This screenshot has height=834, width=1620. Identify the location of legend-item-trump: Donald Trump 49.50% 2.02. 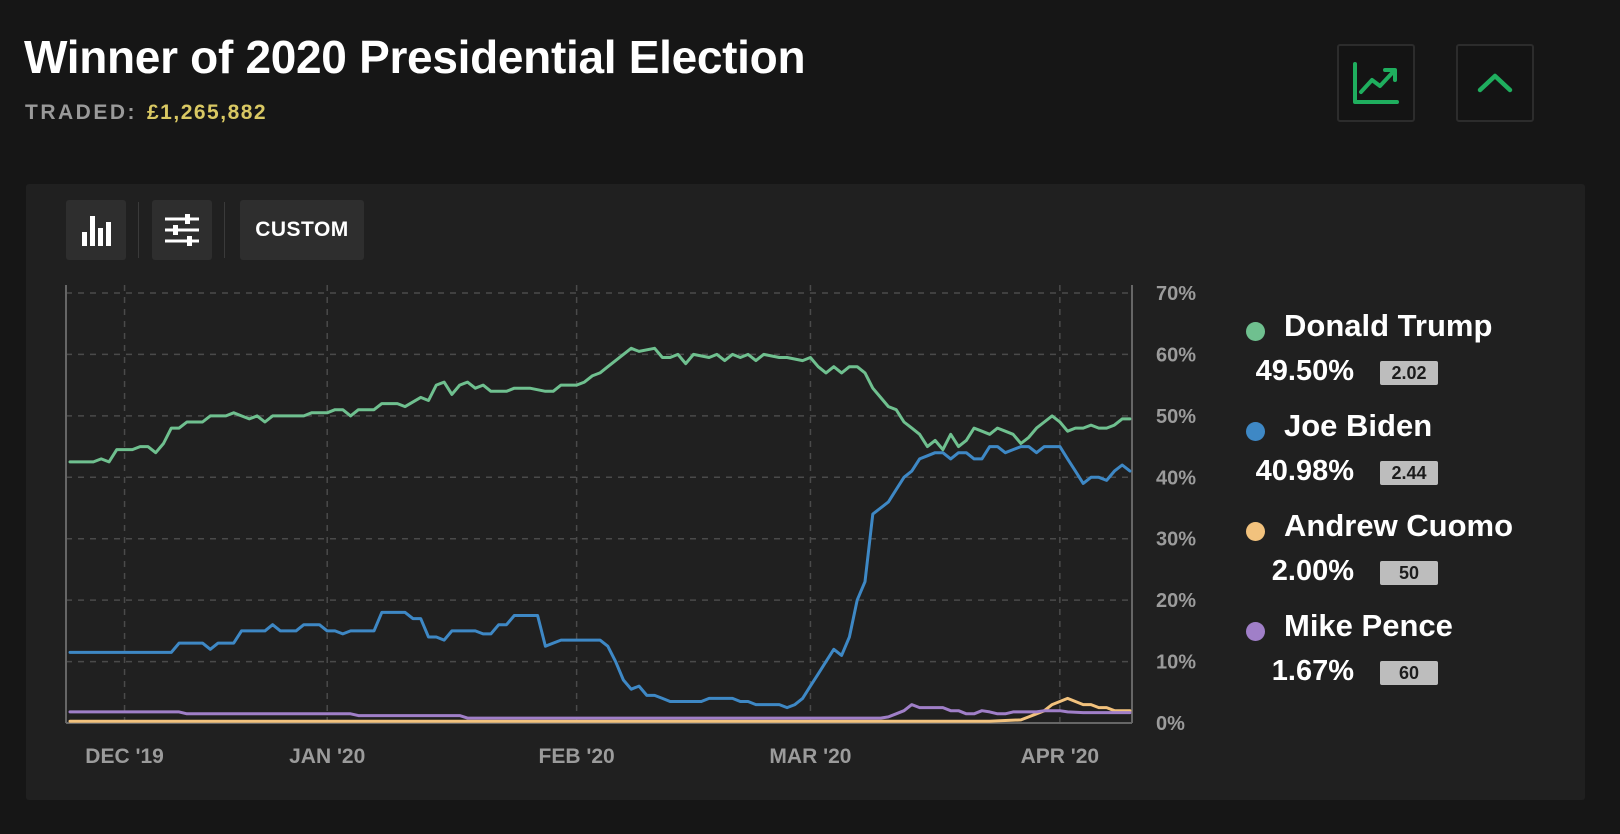
(1414, 358).